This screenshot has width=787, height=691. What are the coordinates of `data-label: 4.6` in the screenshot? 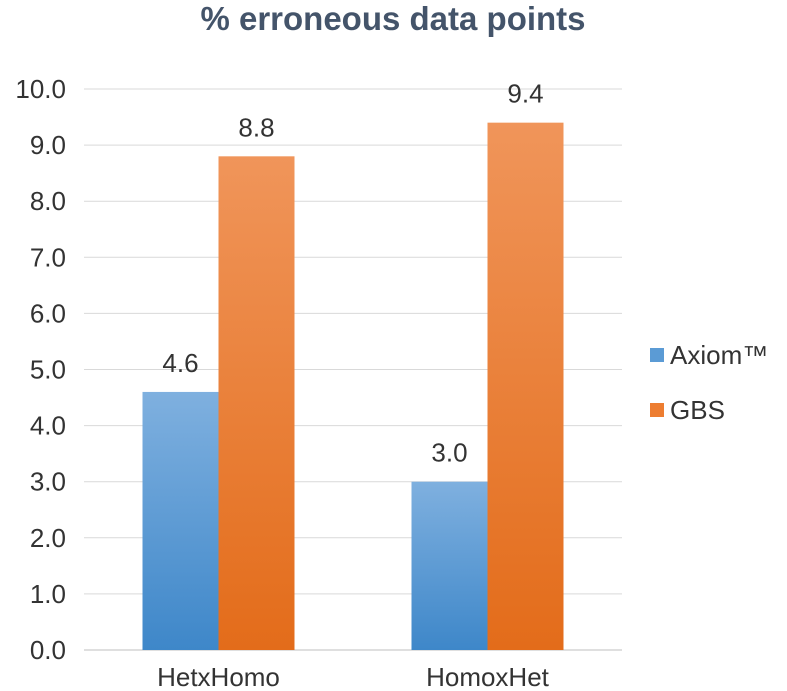 It's located at (180, 363).